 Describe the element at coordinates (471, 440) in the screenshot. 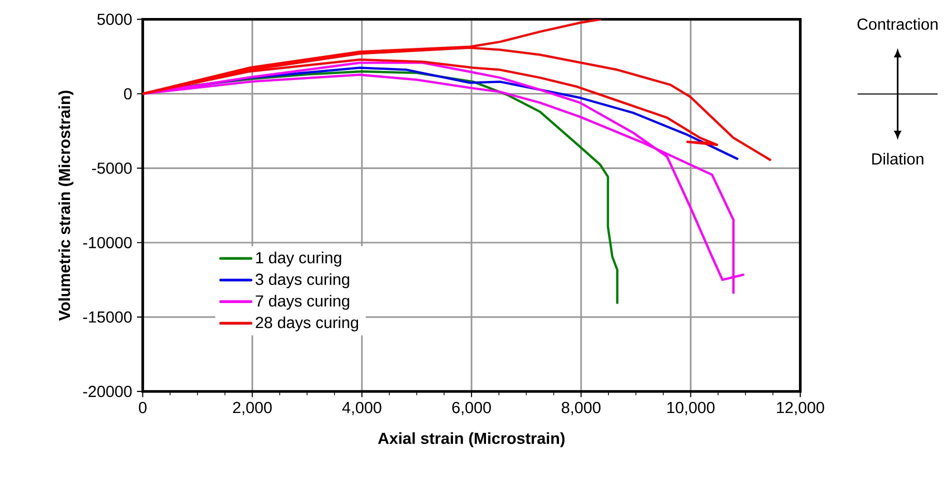

I see `x-axis-title: Axial strain (Microstrain)` at that location.